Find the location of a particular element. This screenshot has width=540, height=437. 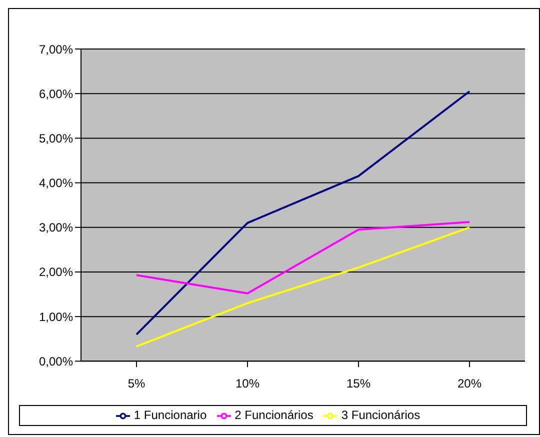

y-tick-label: 2,00% is located at coordinates (56, 272).